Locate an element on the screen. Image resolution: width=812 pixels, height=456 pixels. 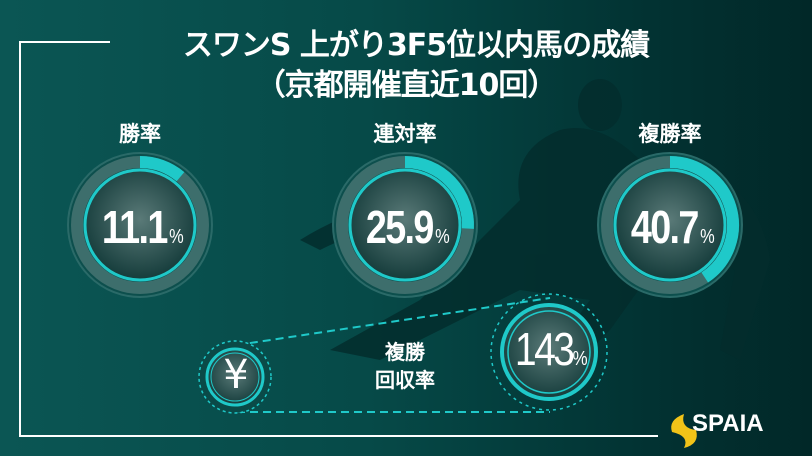
return-rate-circle is located at coordinates (549, 352).